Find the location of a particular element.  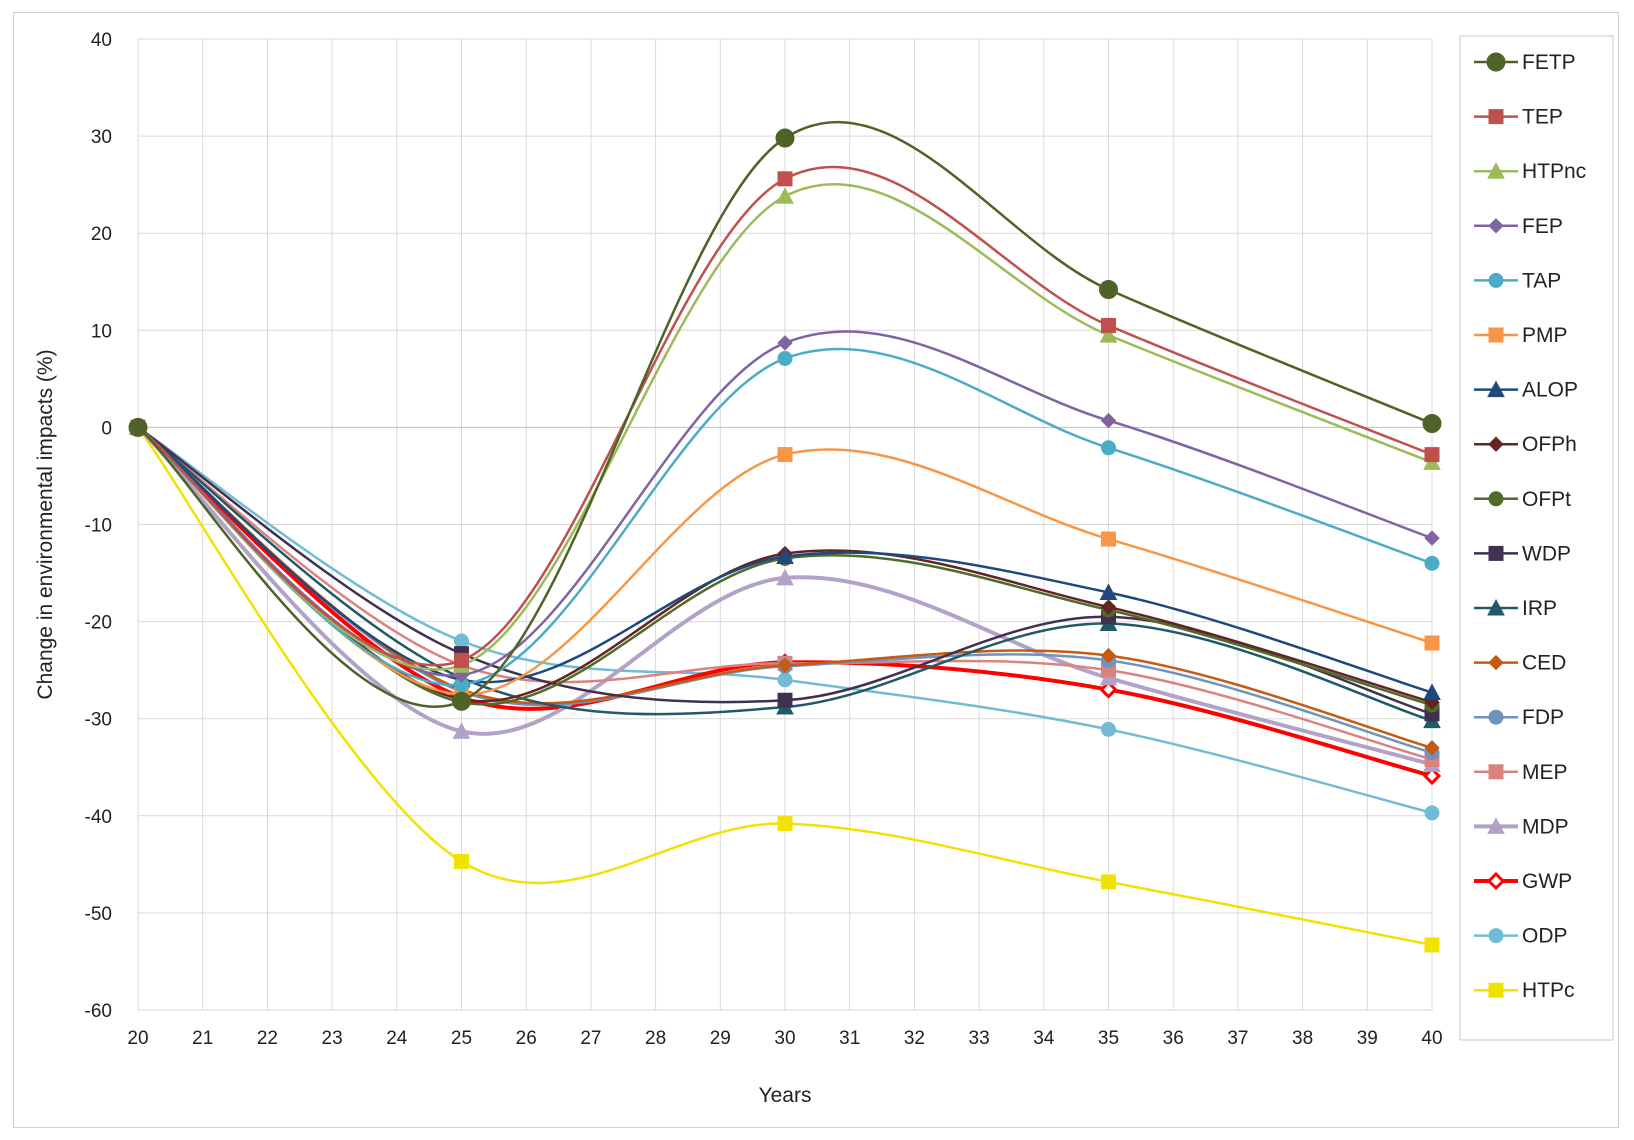

legend-label-mdp: MDP is located at coordinates (1545, 826).